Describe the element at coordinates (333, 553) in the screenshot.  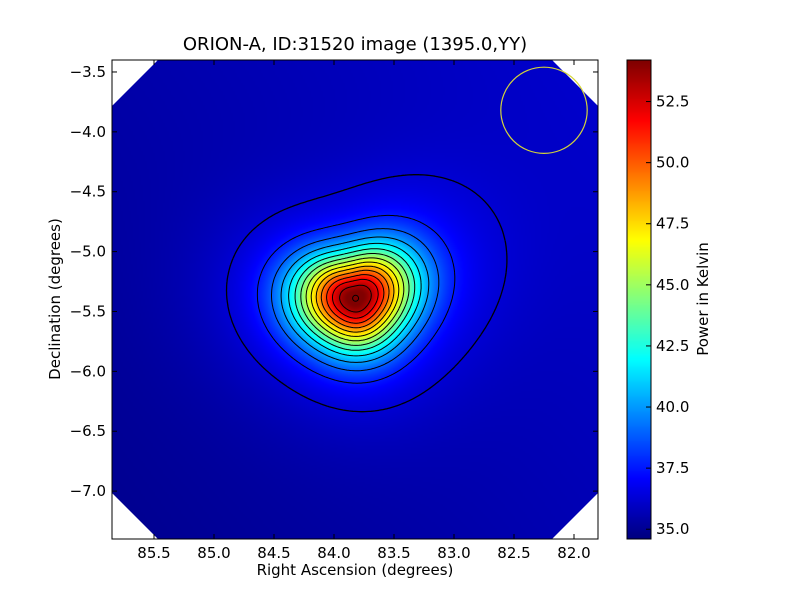
I see `x-tick-label: 84.0` at that location.